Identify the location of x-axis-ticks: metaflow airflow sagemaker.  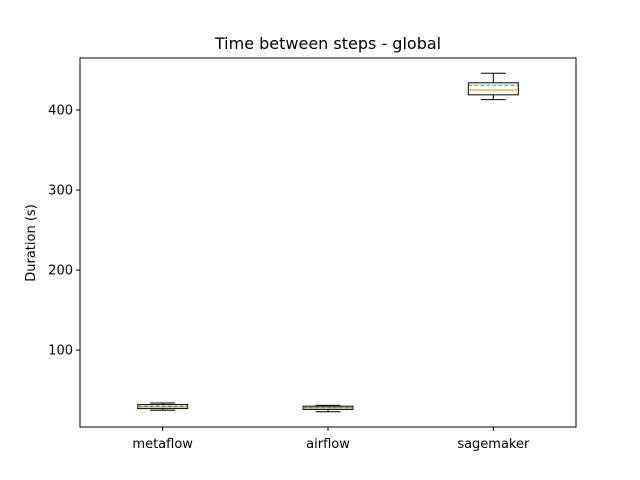
(331, 439).